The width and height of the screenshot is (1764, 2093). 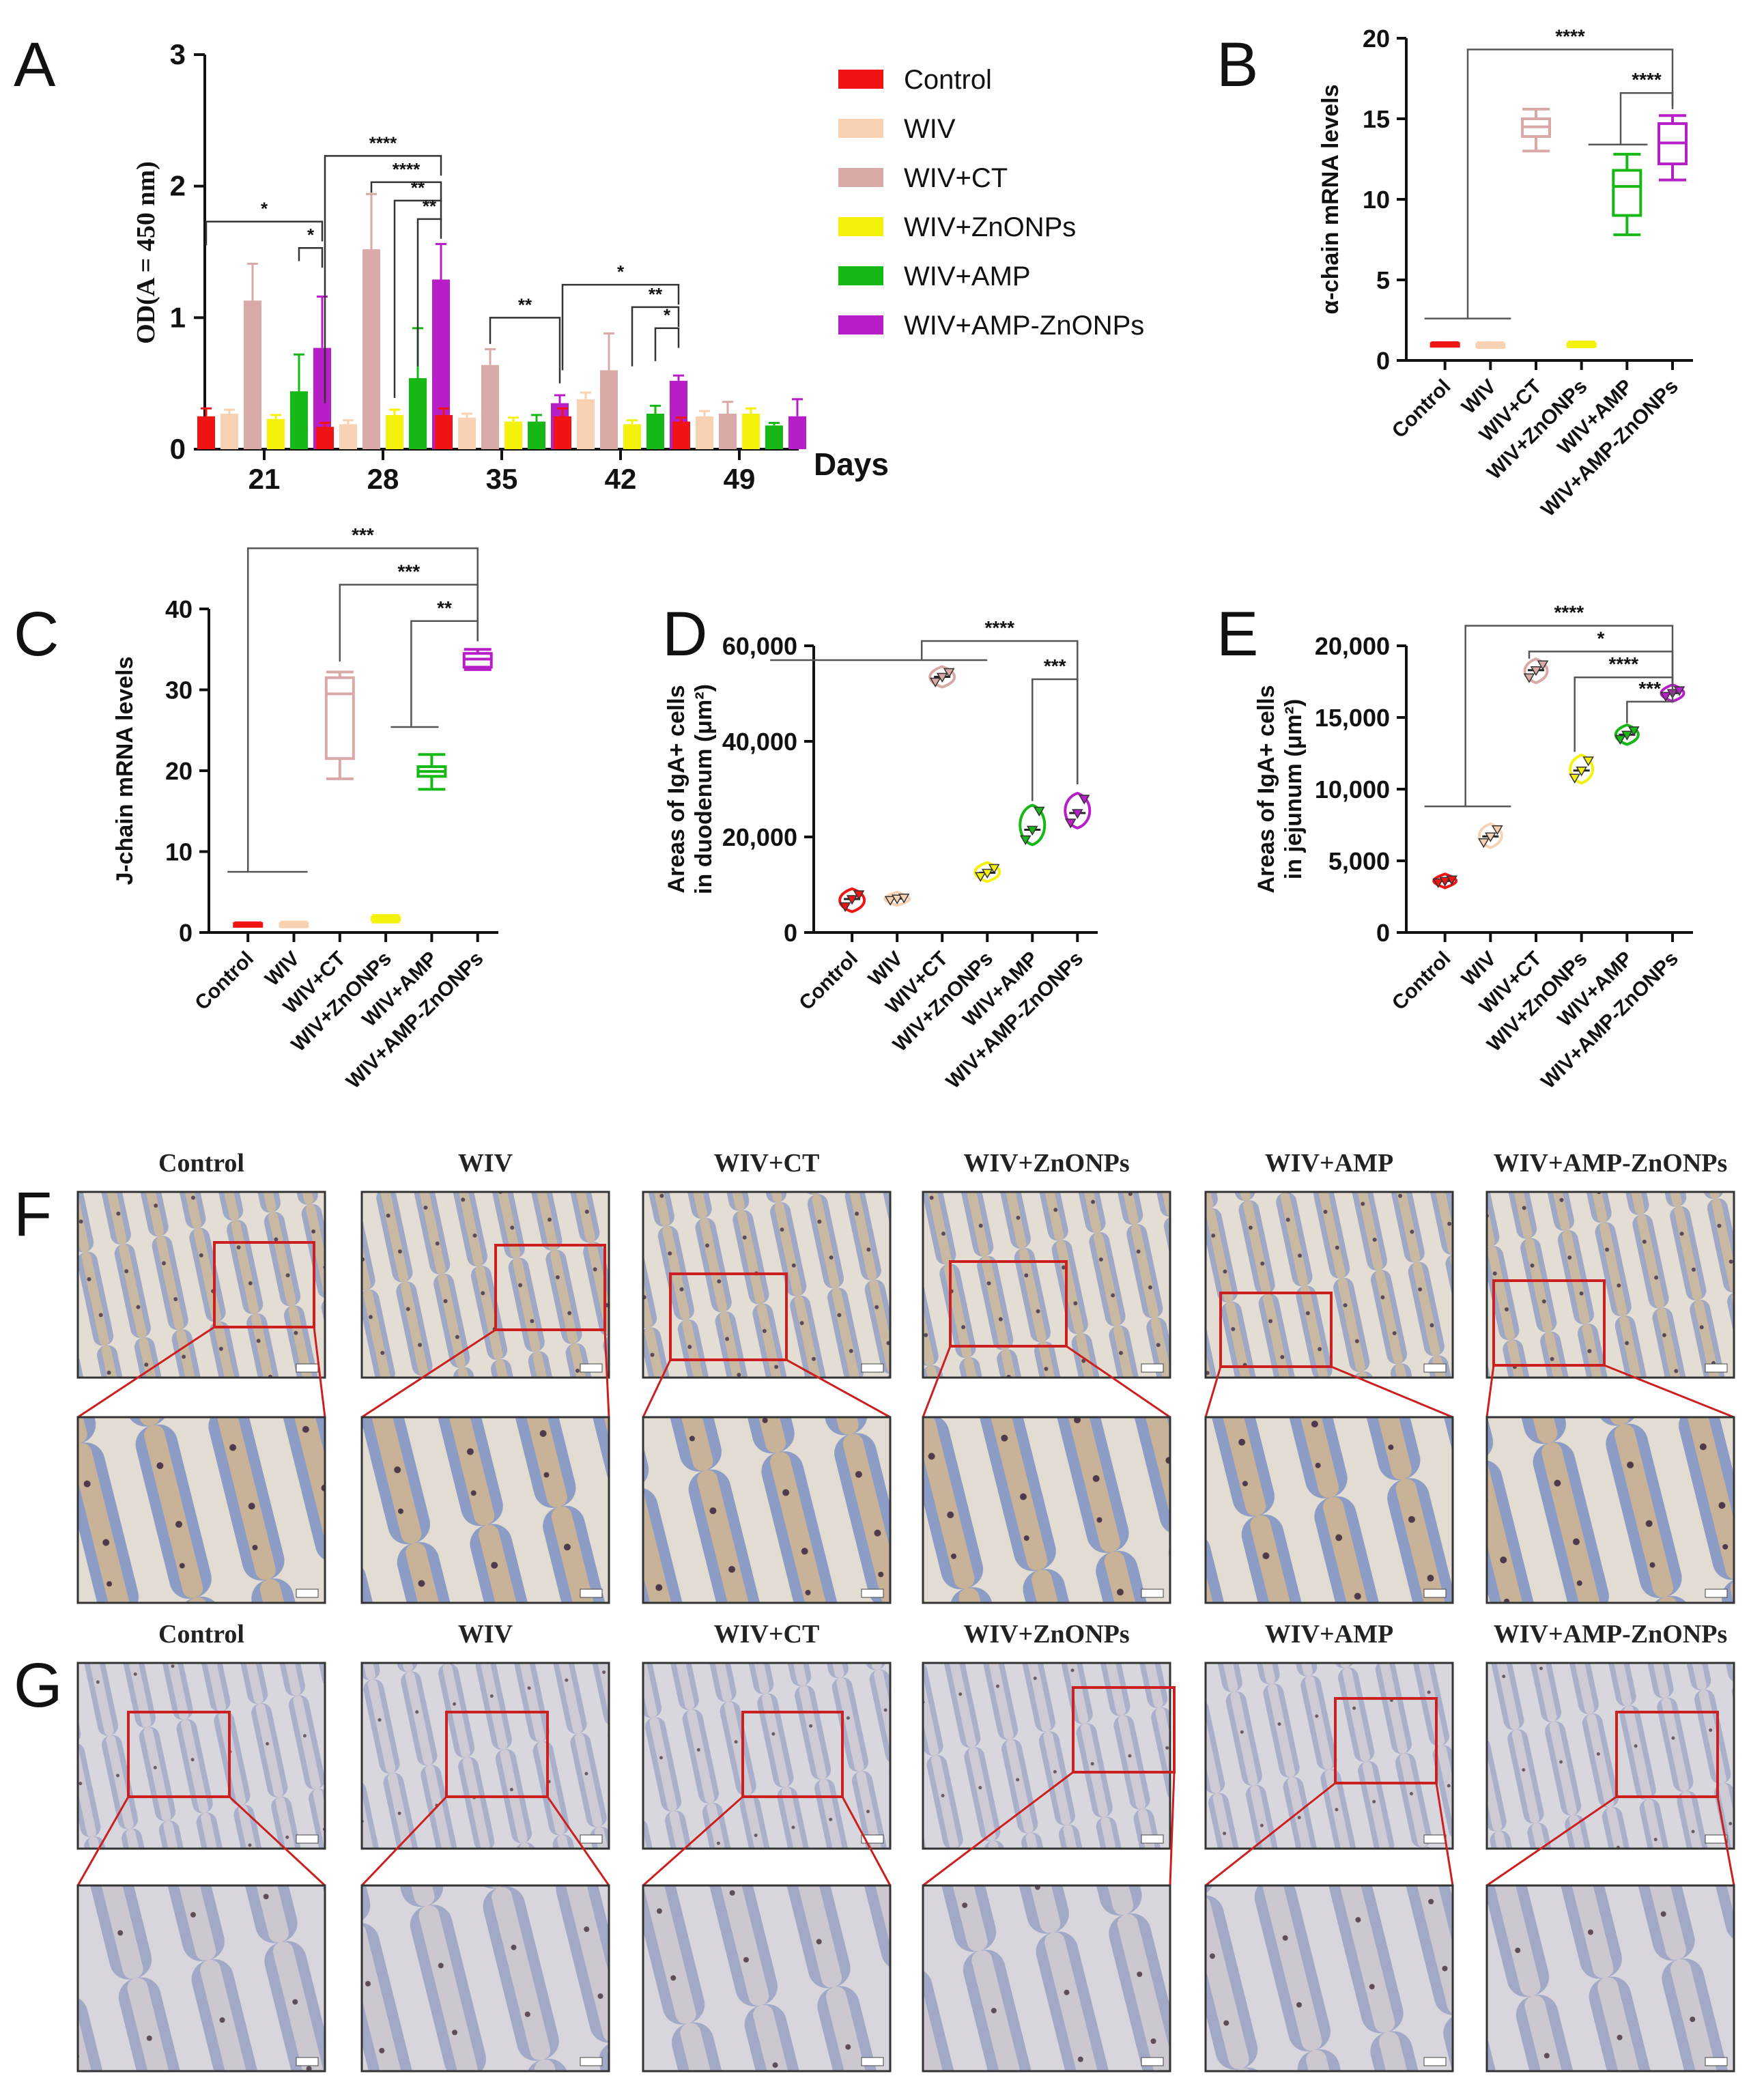 What do you see at coordinates (264, 479) in the screenshot?
I see `x-tick-label: 21` at bounding box center [264, 479].